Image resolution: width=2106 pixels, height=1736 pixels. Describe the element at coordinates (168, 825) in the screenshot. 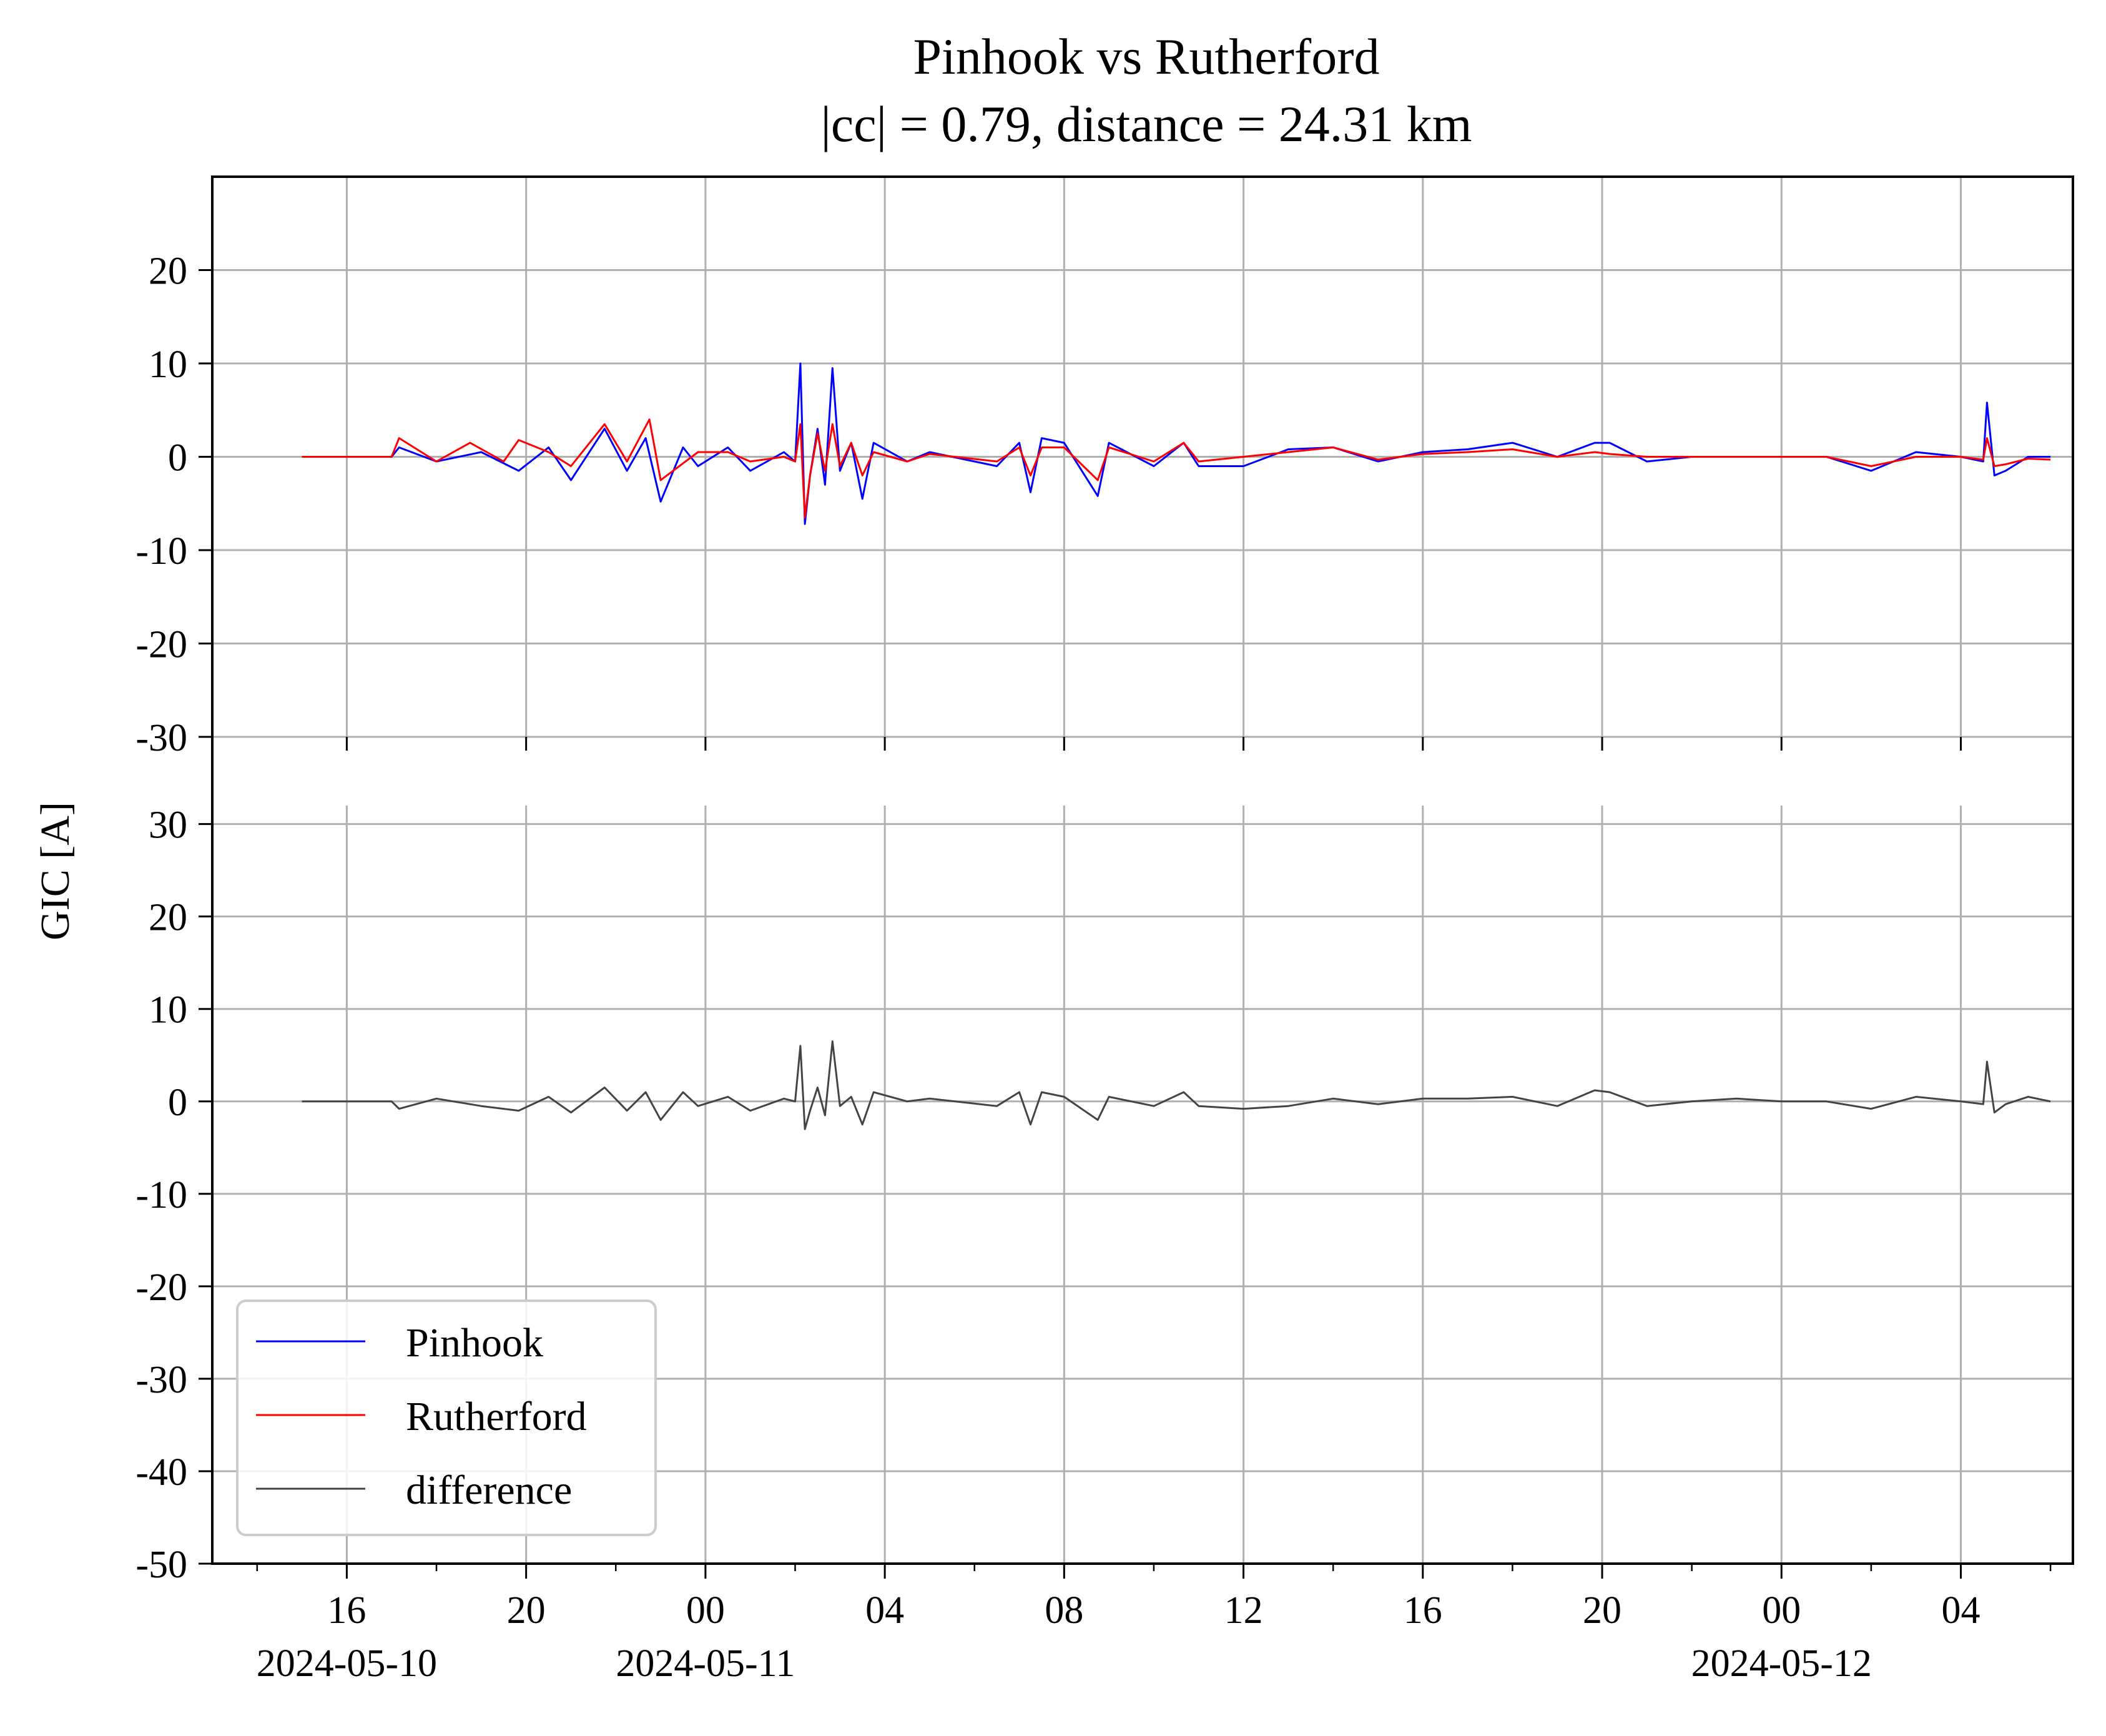

I see `y-tick-label: 30` at that location.